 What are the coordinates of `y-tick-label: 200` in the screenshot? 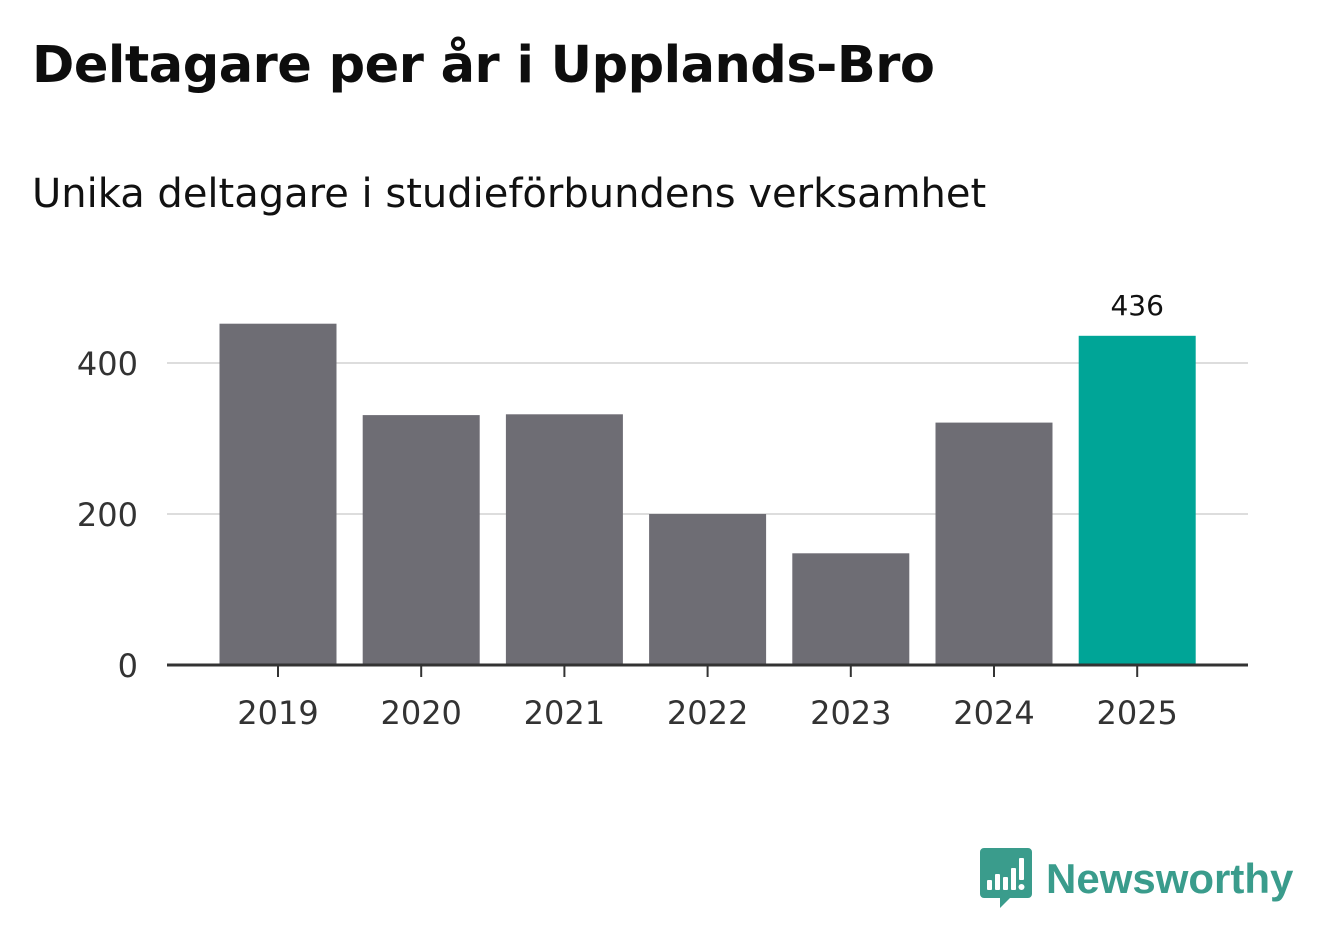 It's located at (107, 515).